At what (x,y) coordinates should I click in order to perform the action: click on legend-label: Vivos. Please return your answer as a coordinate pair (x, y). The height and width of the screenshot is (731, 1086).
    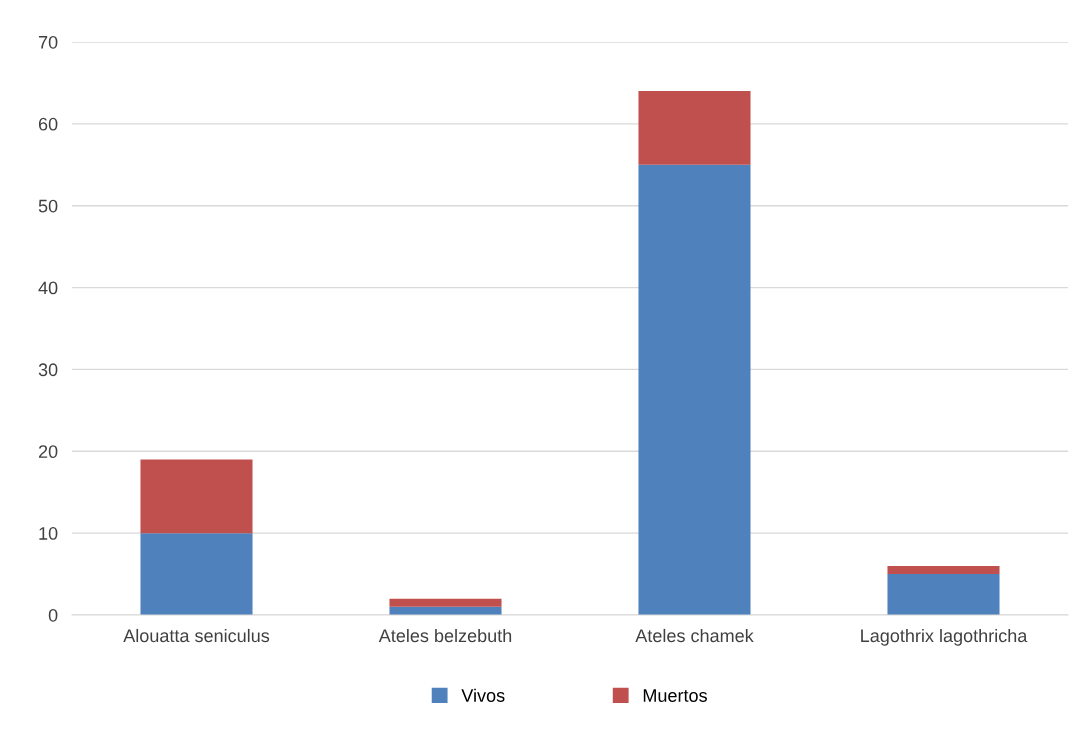
    Looking at the image, I should click on (483, 695).